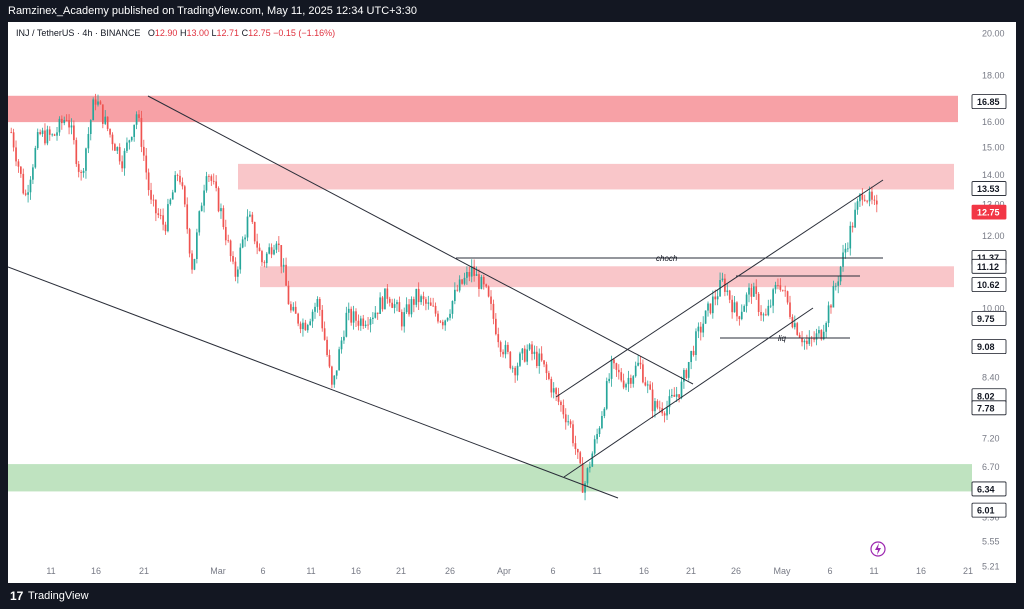 Image resolution: width=1024 pixels, height=609 pixels. Describe the element at coordinates (512, 596) in the screenshot. I see `footer-bar: 17 TradingView` at that location.